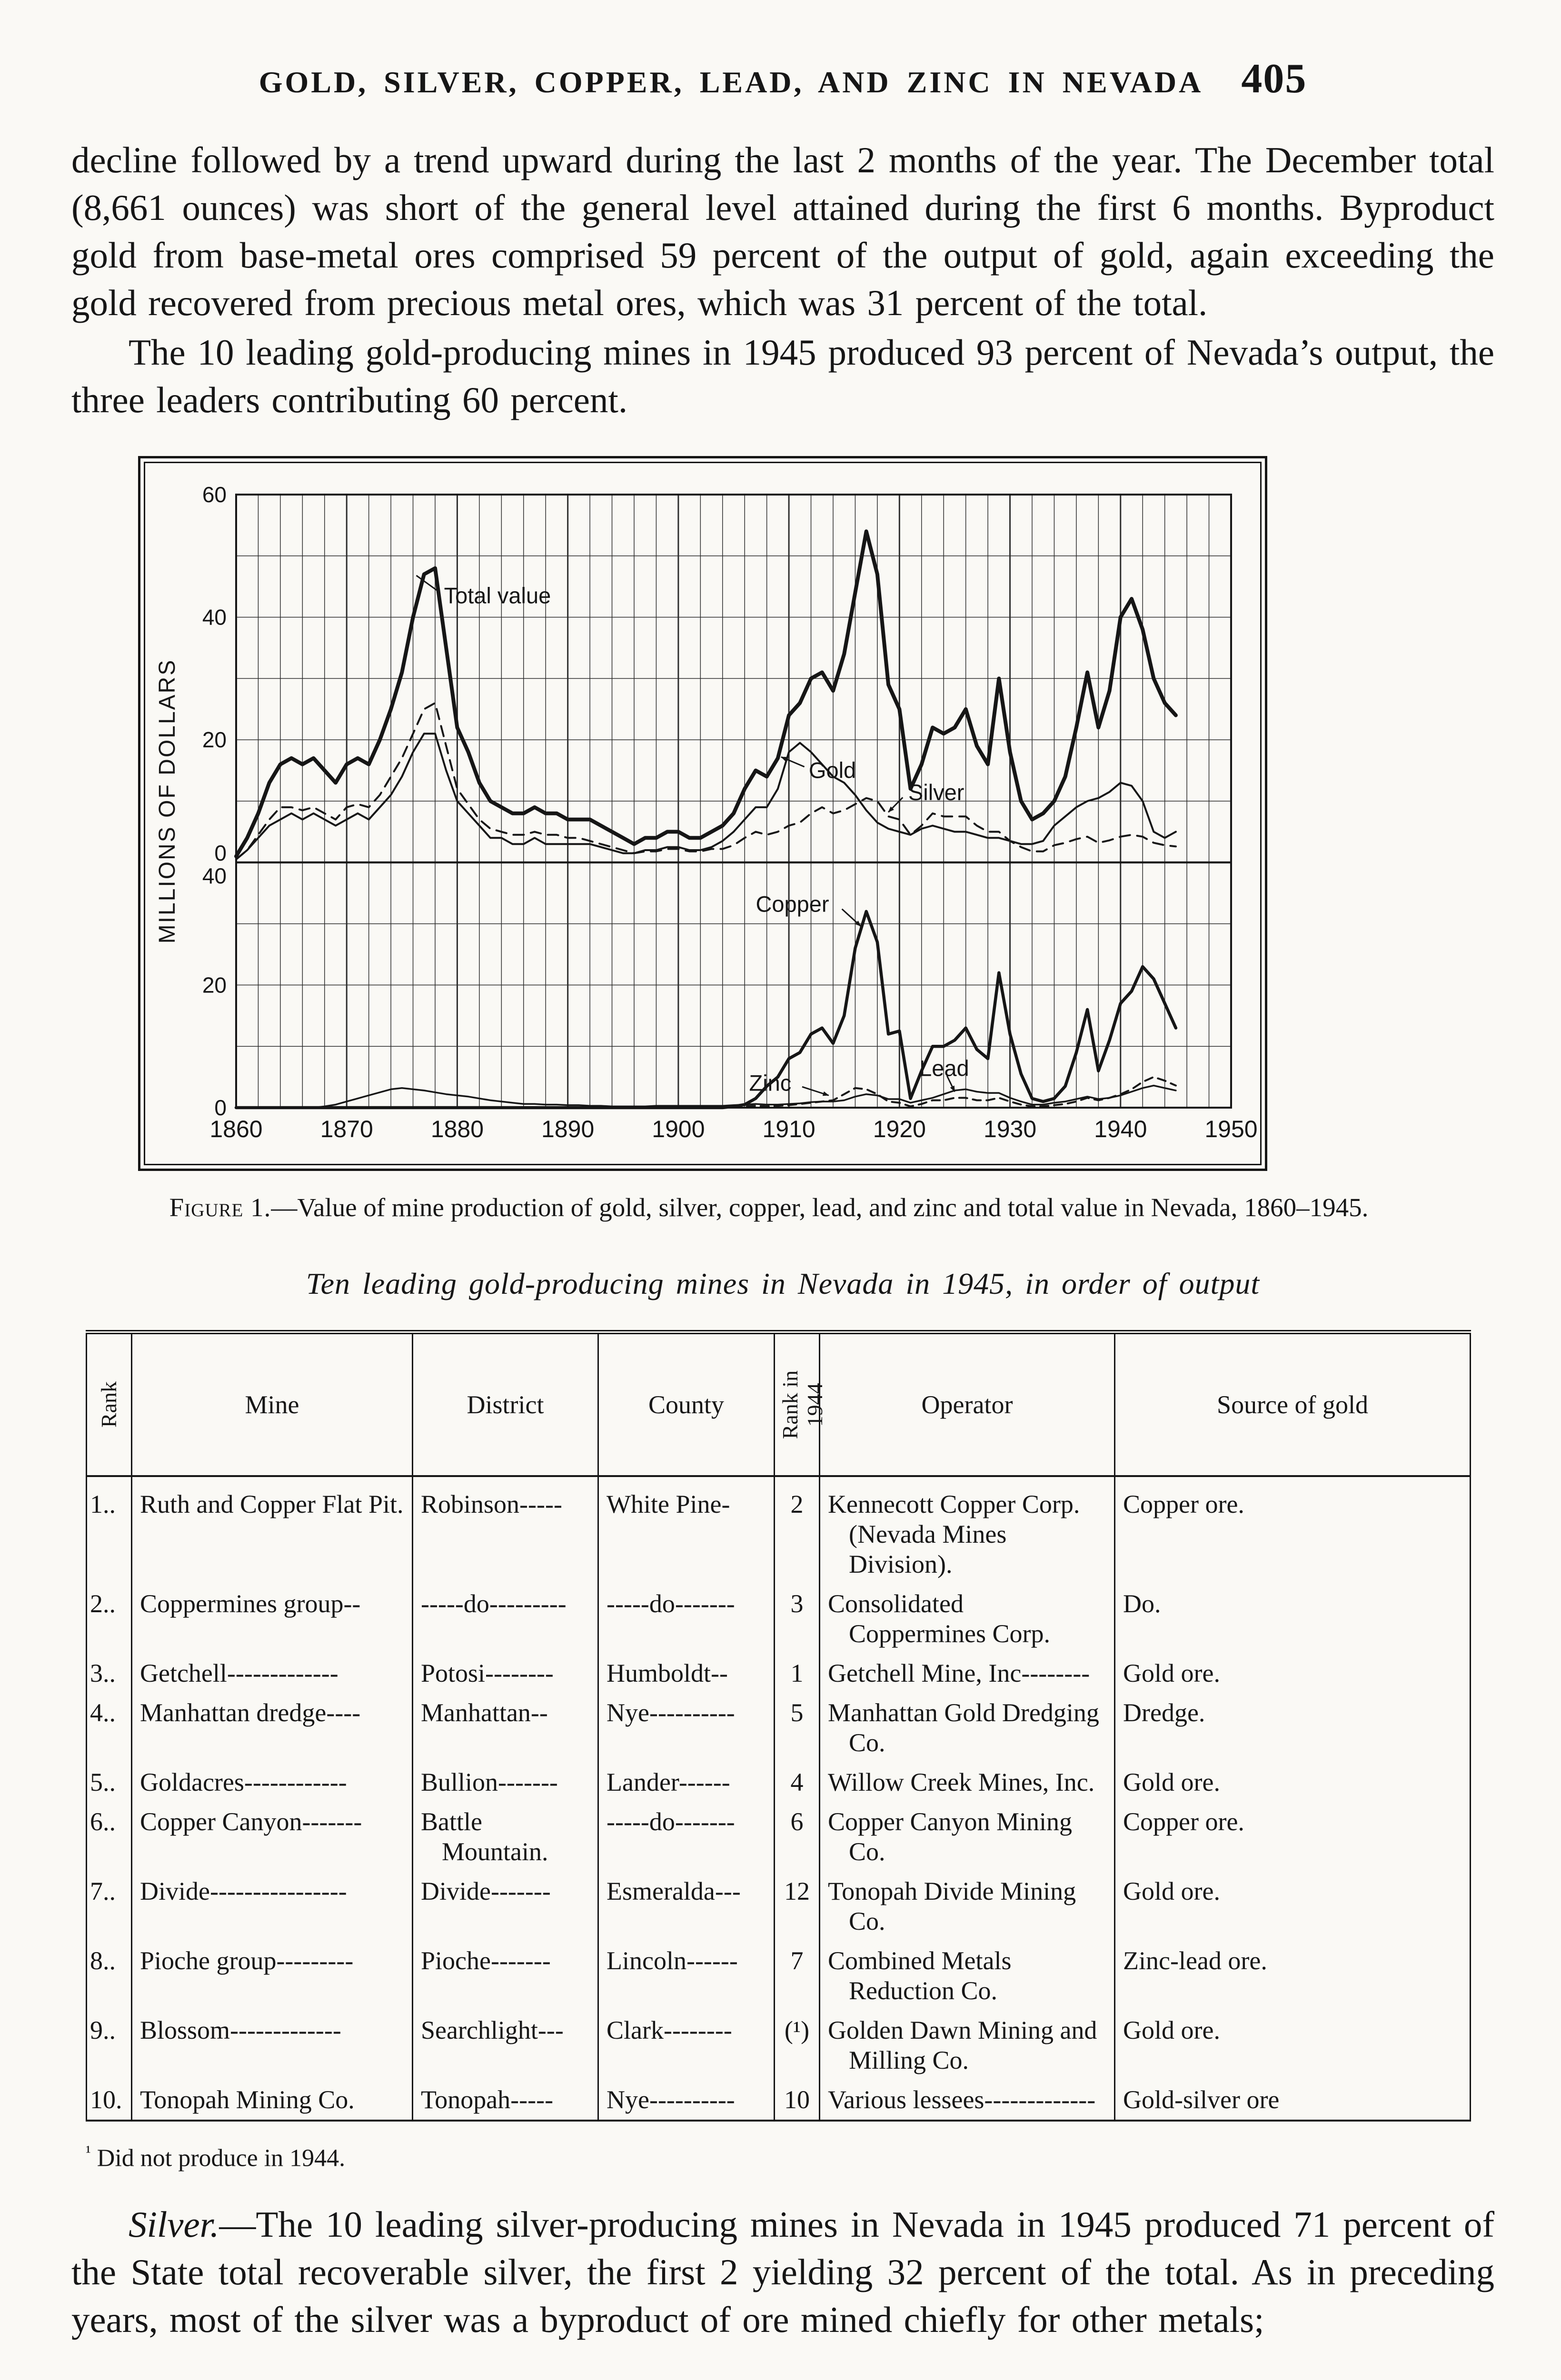  I want to click on xtick: 1900, so click(678, 1129).